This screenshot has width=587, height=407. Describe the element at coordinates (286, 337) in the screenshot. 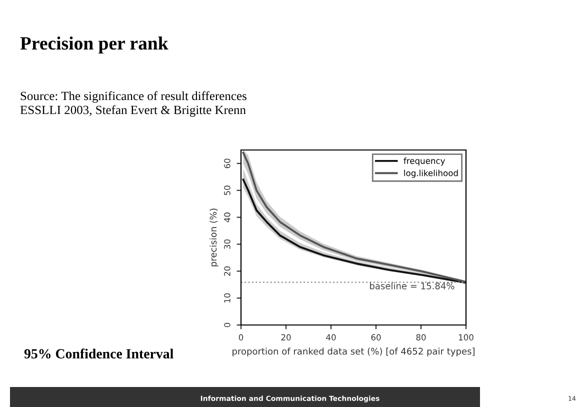

I see `x-tick-label: 20` at that location.